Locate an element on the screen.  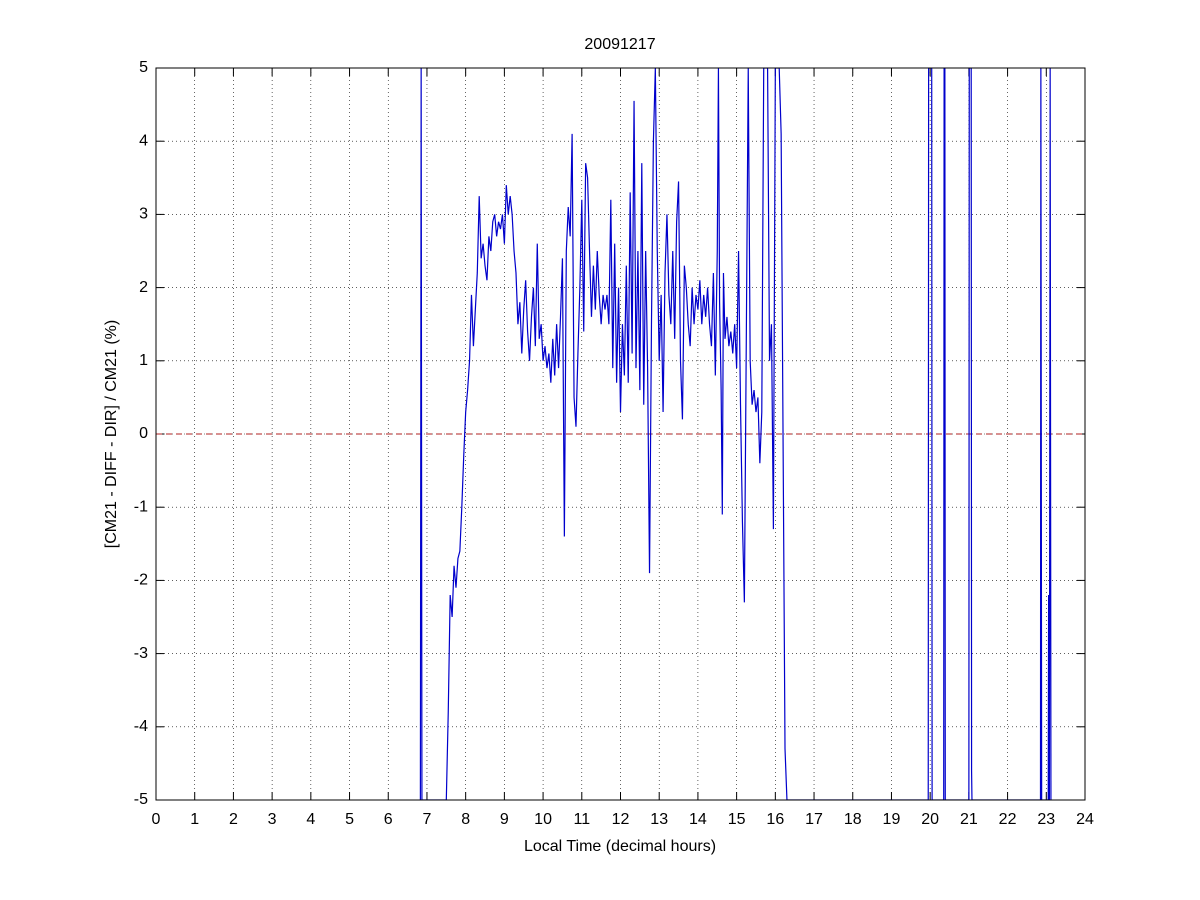
y-tick-label: 5 is located at coordinates (143, 67).